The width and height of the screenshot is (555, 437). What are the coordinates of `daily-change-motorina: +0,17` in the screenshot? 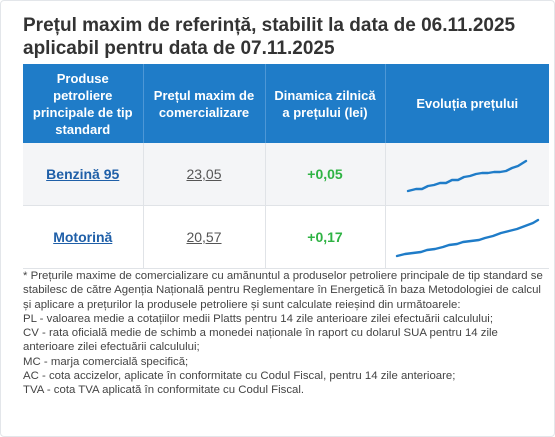 It's located at (325, 237).